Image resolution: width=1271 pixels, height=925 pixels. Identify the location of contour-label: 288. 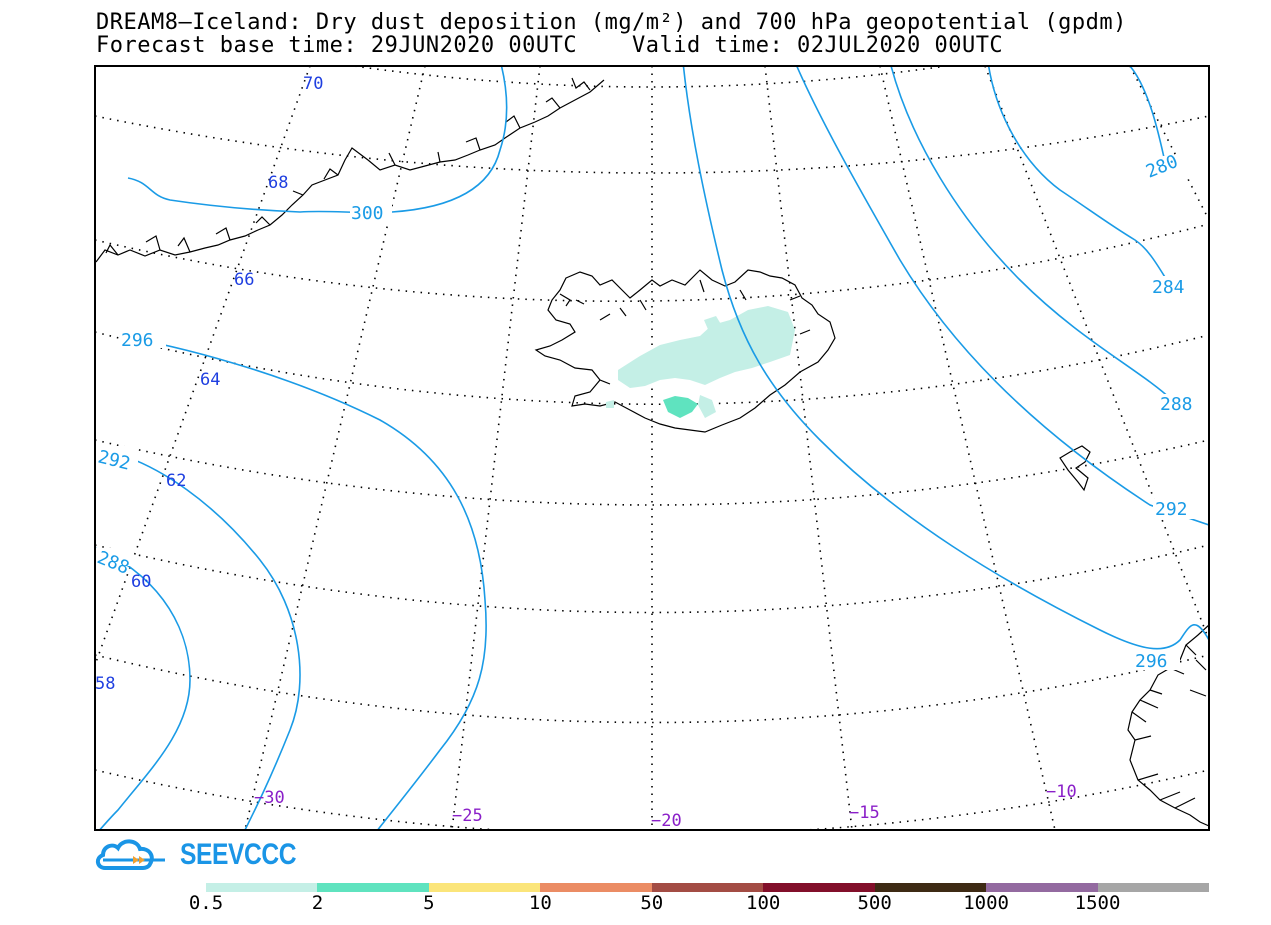
(1176, 404).